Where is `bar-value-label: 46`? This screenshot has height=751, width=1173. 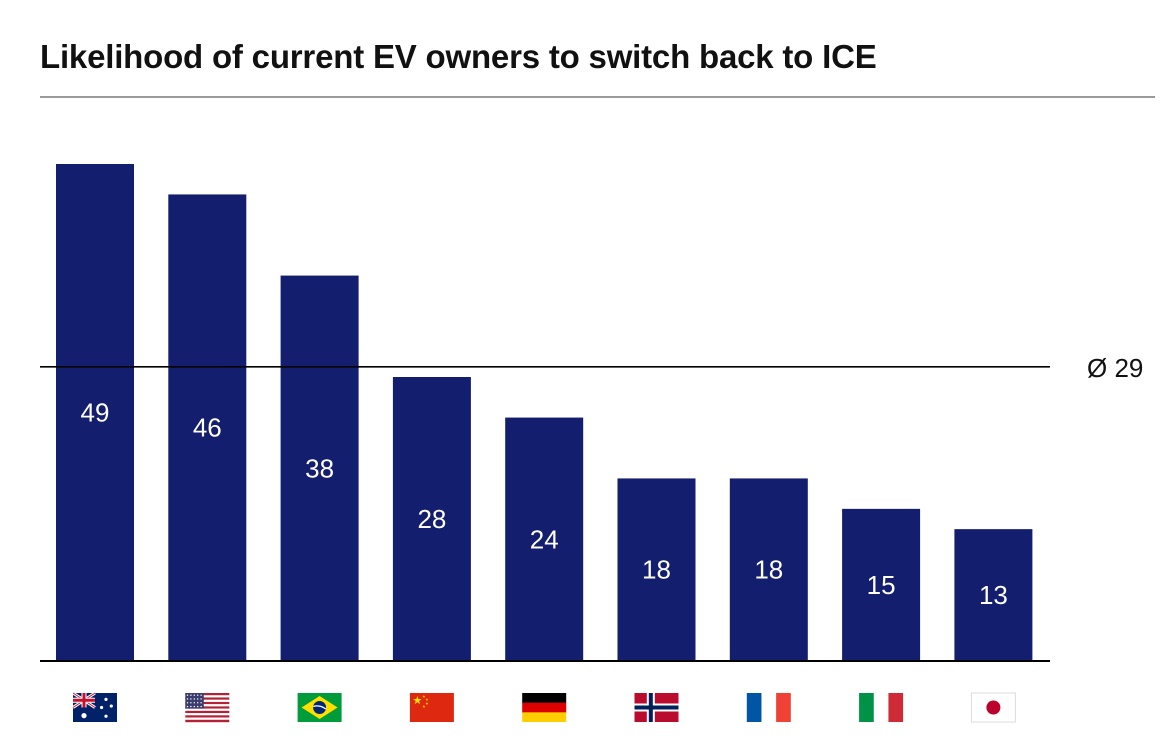
bar-value-label: 46 is located at coordinates (207, 428).